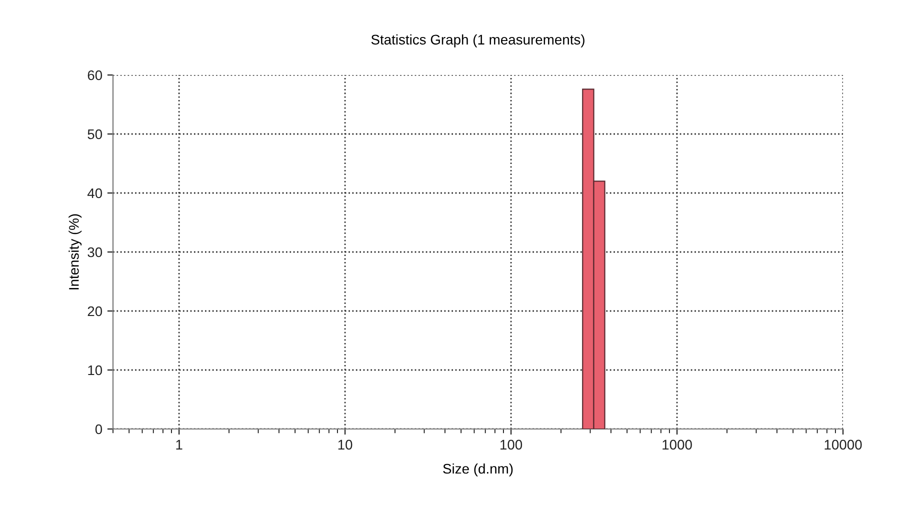 The image size is (900, 523). I want to click on y-tick-label: 40, so click(94, 193).